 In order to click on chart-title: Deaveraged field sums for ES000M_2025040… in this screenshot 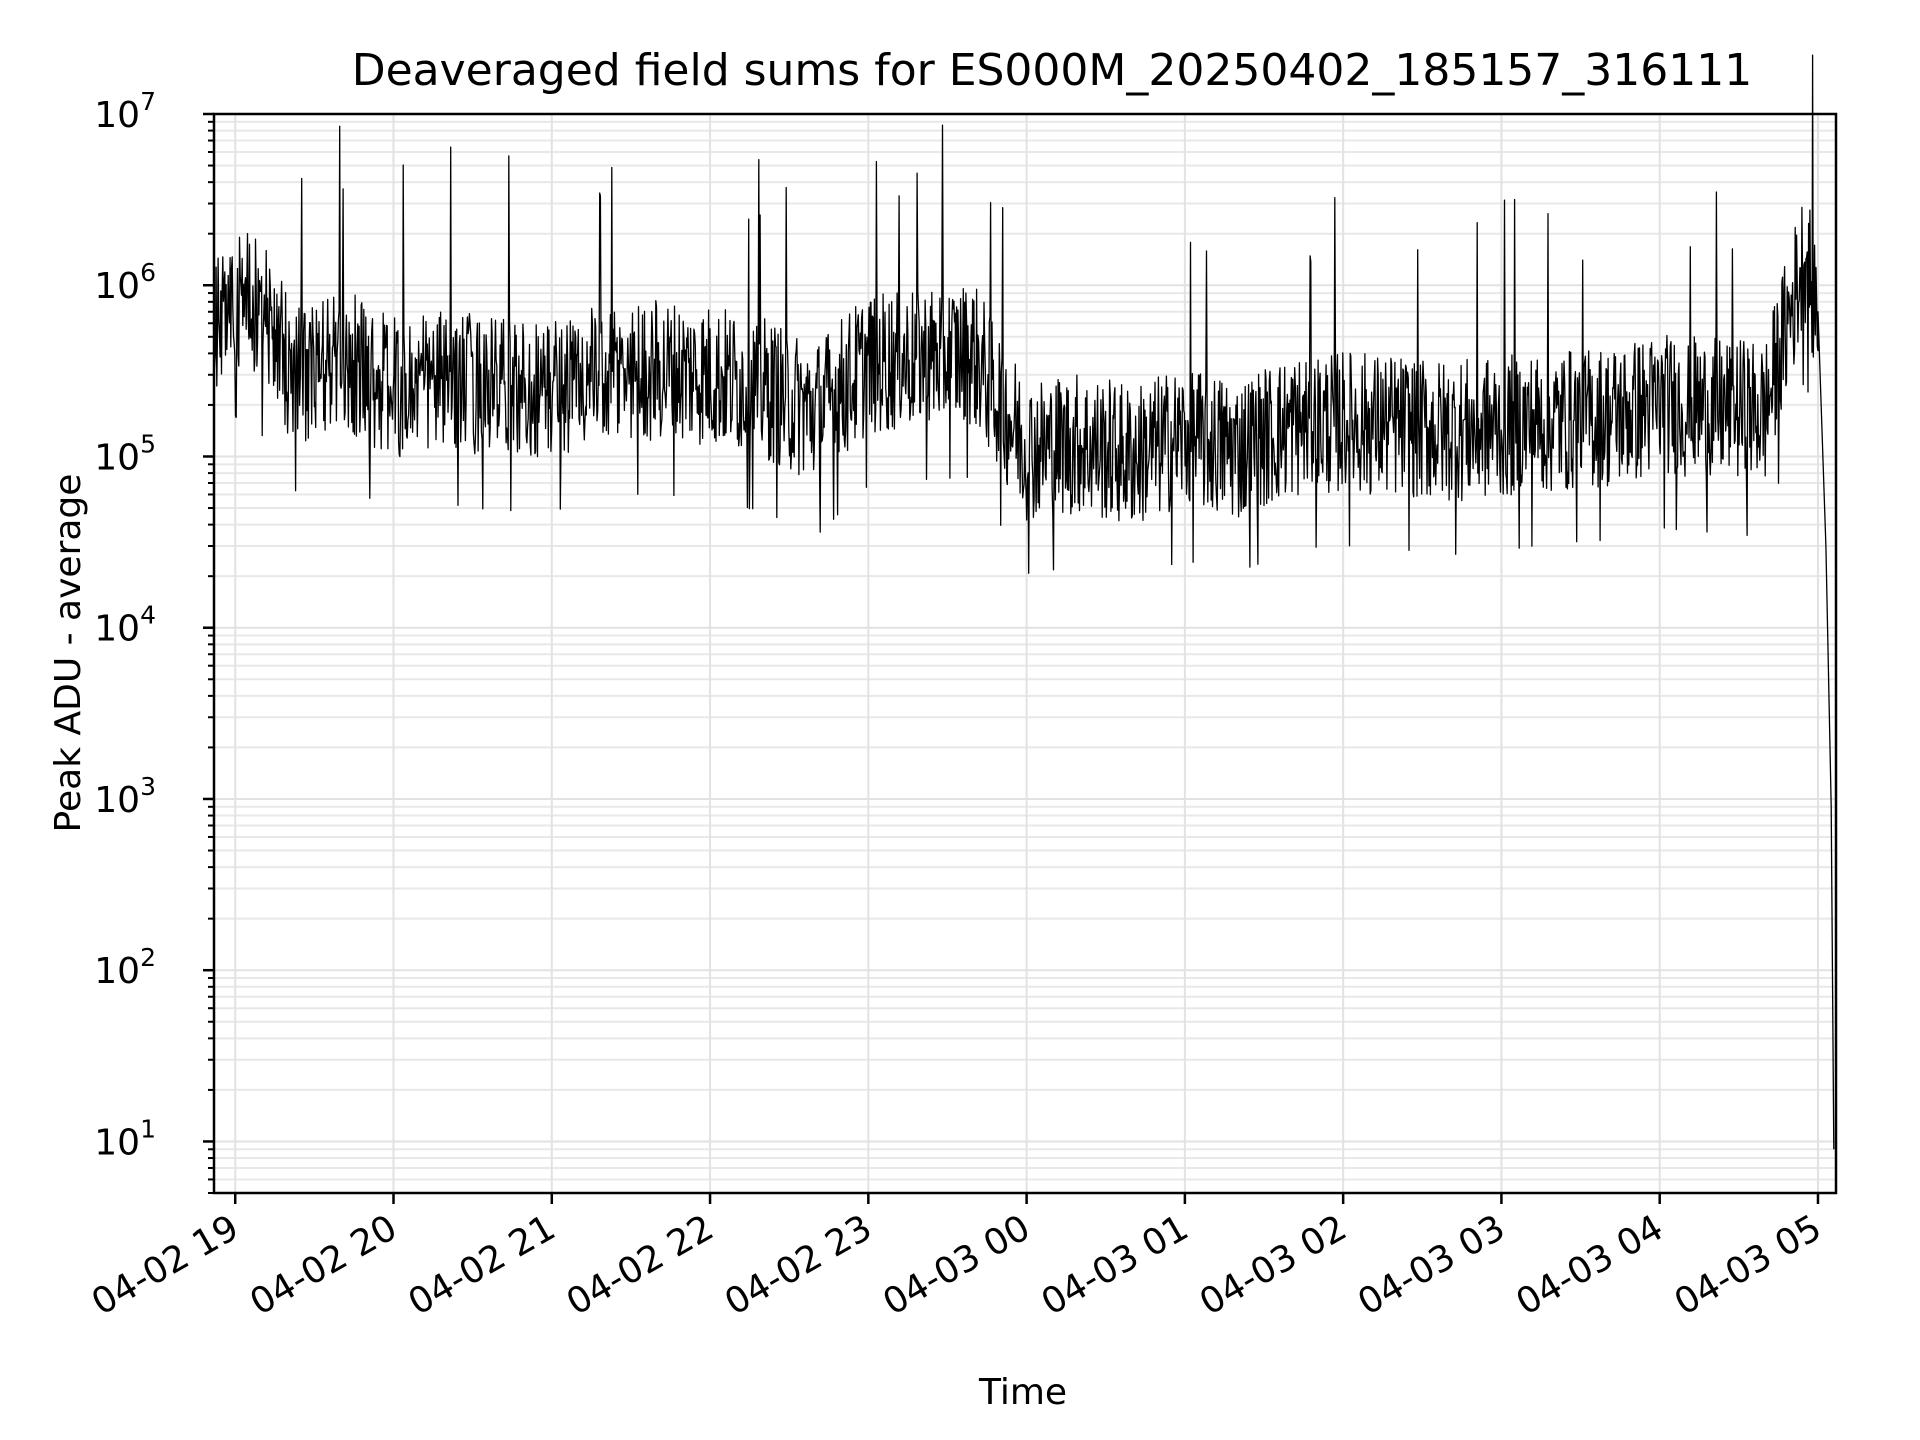, I will do `click(1052, 70)`.